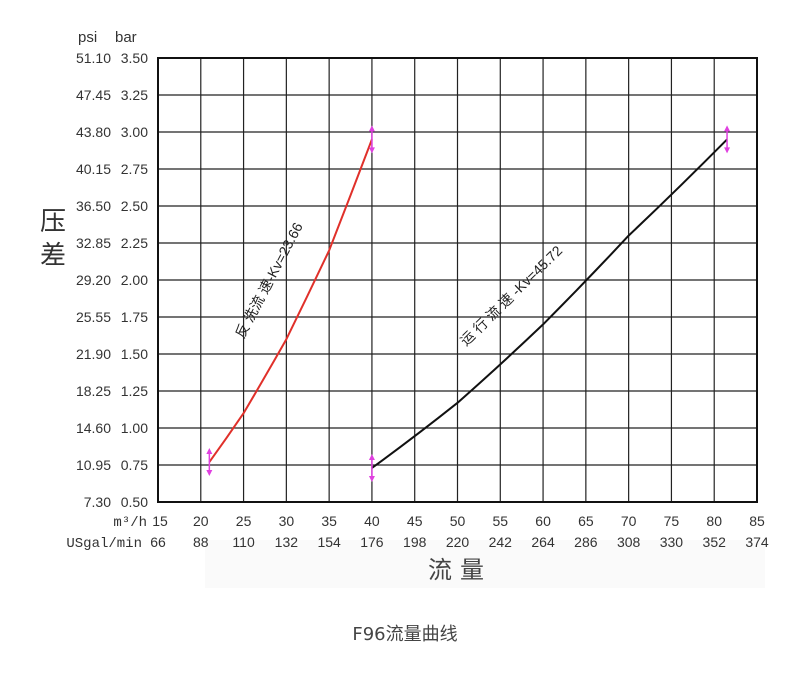 This screenshot has height=696, width=810. Describe the element at coordinates (511, 295) in the screenshot. I see `series-label-2: 运 行 流 速 -Kv=45.72` at that location.